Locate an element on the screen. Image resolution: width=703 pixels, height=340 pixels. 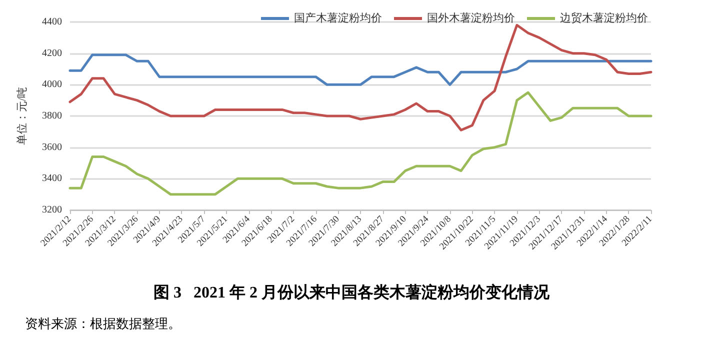
y-axis-title: 单位：元/吨 is located at coordinates (22, 116).